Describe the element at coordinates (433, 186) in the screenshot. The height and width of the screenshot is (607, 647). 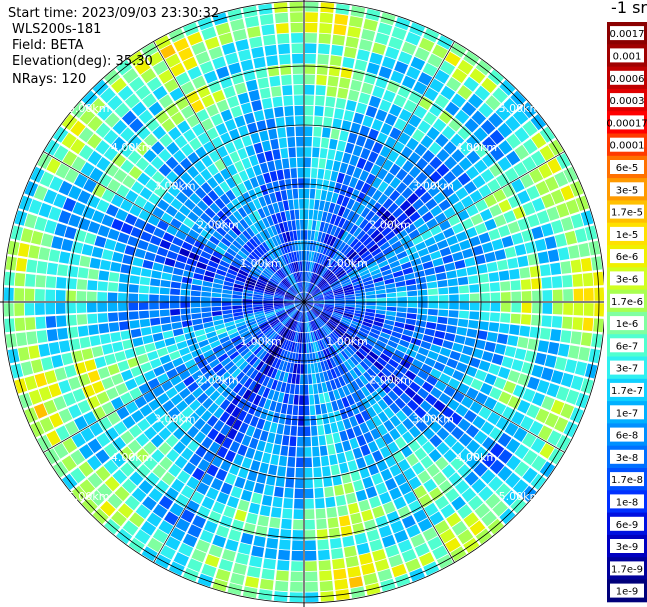
I see `range-label: 3.00km` at that location.